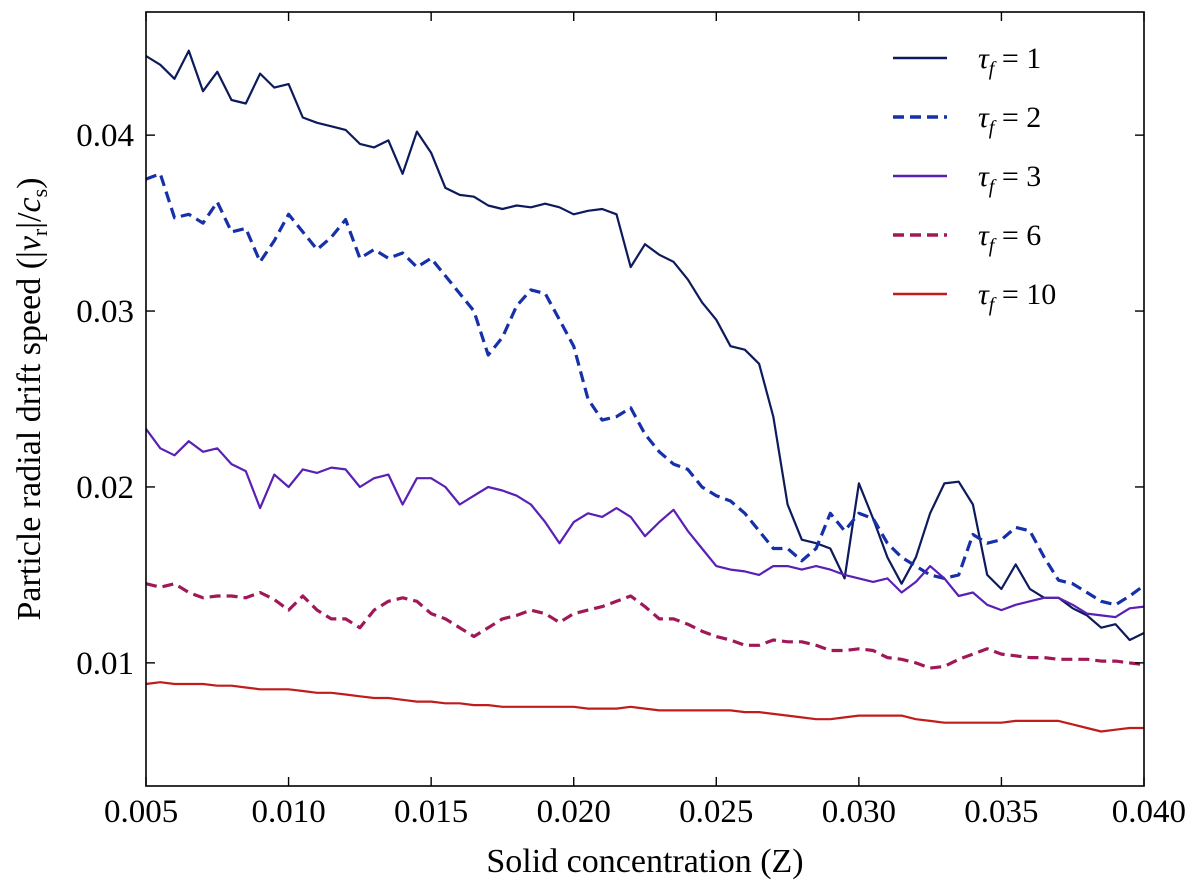 This screenshot has width=1200, height=885. I want to click on x-tick-label: 0.025, so click(716, 812).